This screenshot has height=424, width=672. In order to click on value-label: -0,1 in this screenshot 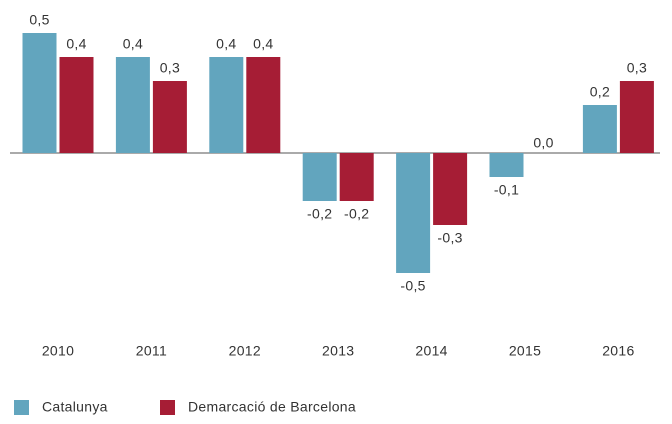, I will do `click(506, 190)`.